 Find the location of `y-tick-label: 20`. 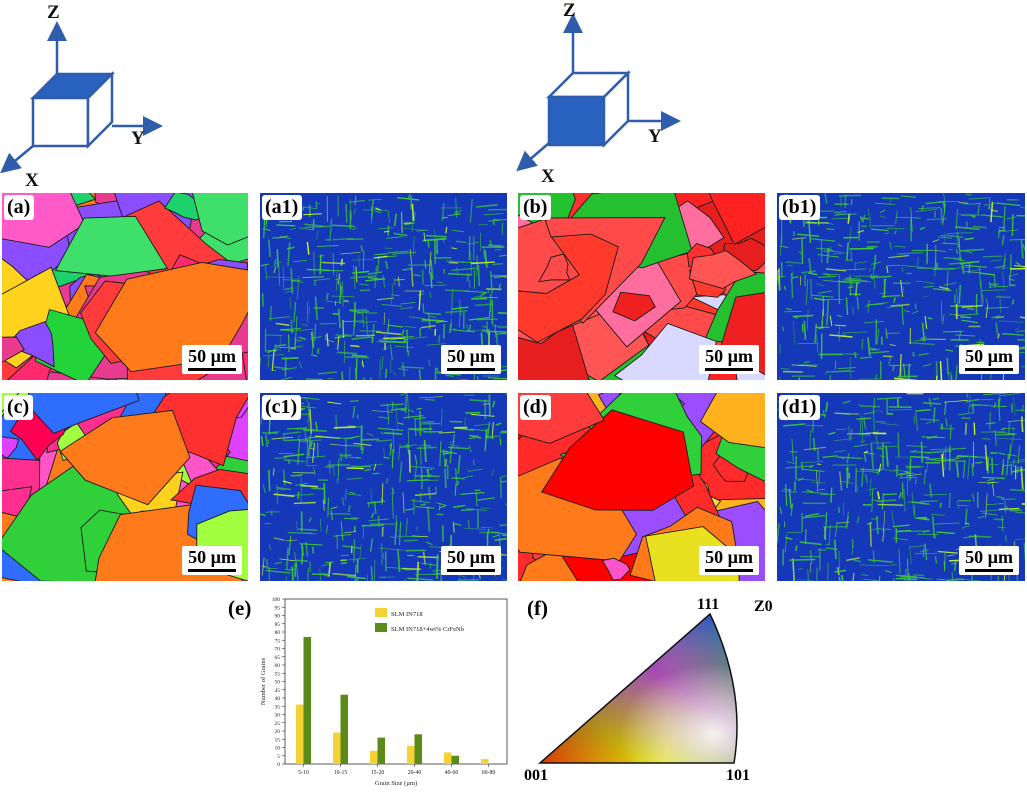

y-tick-label: 20 is located at coordinates (278, 732).